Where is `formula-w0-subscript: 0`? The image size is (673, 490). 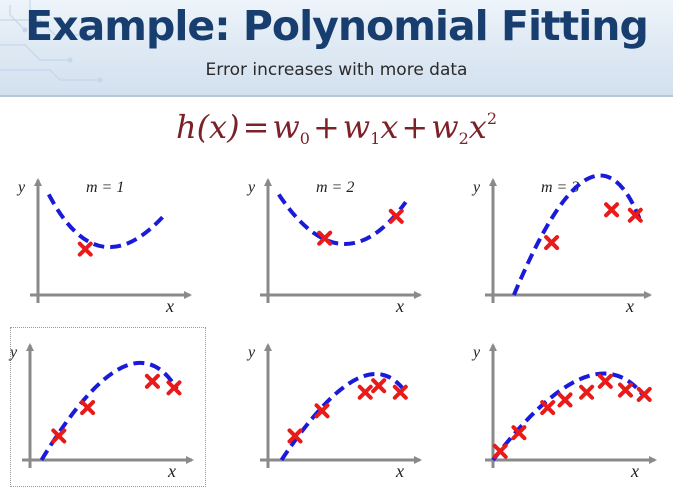 formula-w0-subscript: 0 is located at coordinates (304, 138).